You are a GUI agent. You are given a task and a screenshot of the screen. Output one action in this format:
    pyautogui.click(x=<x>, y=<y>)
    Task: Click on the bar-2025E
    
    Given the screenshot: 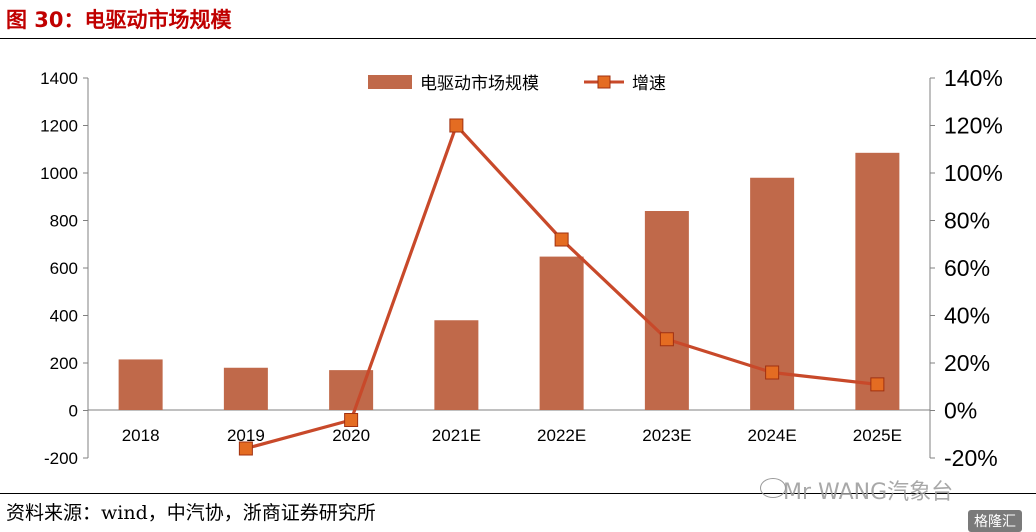 What is the action you would take?
    pyautogui.click(x=877, y=281)
    